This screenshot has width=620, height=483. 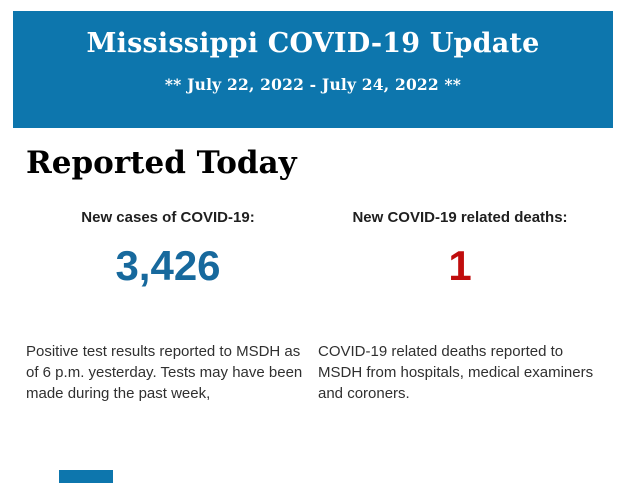 I want to click on cases-label: New cases of COVID-19:, so click(x=168, y=217).